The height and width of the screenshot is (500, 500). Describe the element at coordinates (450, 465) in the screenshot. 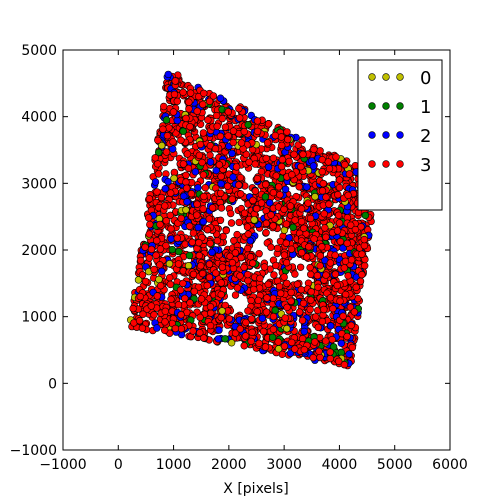

I see `x-tick-label: 6000` at that location.